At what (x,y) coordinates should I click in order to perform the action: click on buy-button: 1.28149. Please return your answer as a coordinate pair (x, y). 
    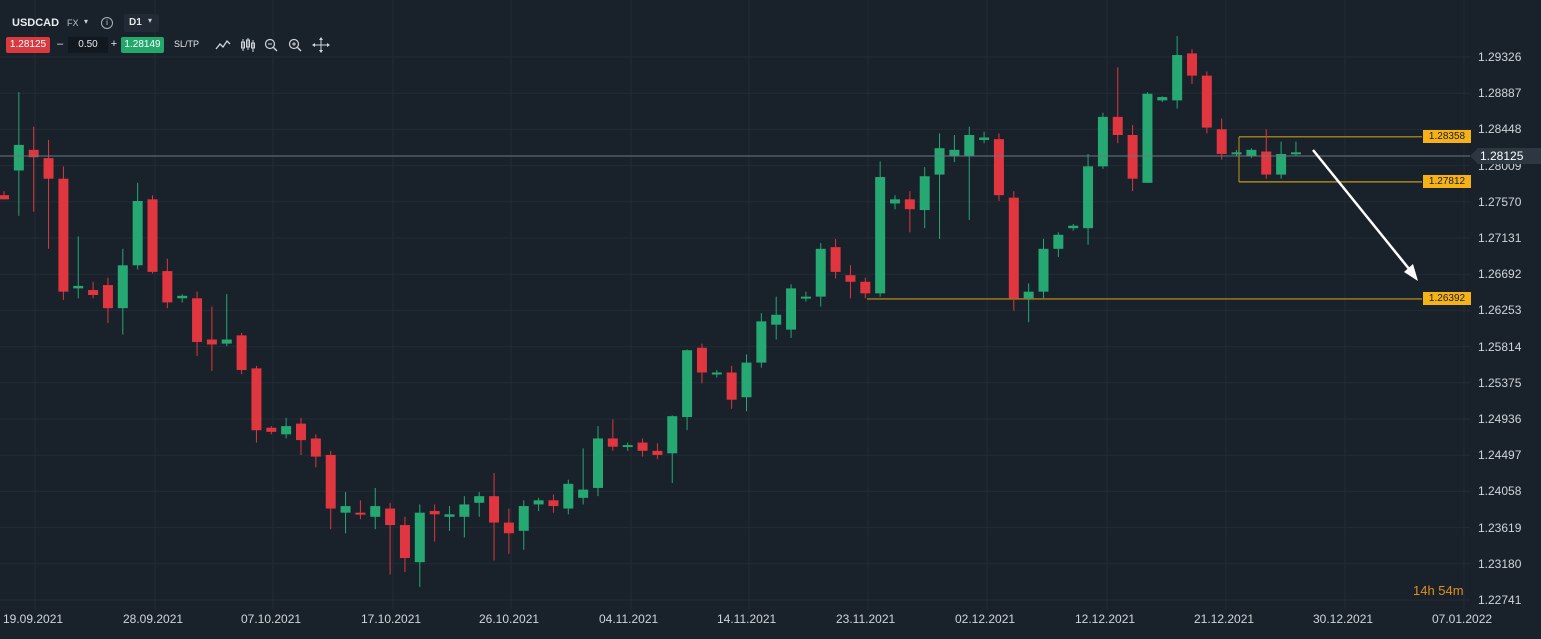
    Looking at the image, I should click on (142, 45).